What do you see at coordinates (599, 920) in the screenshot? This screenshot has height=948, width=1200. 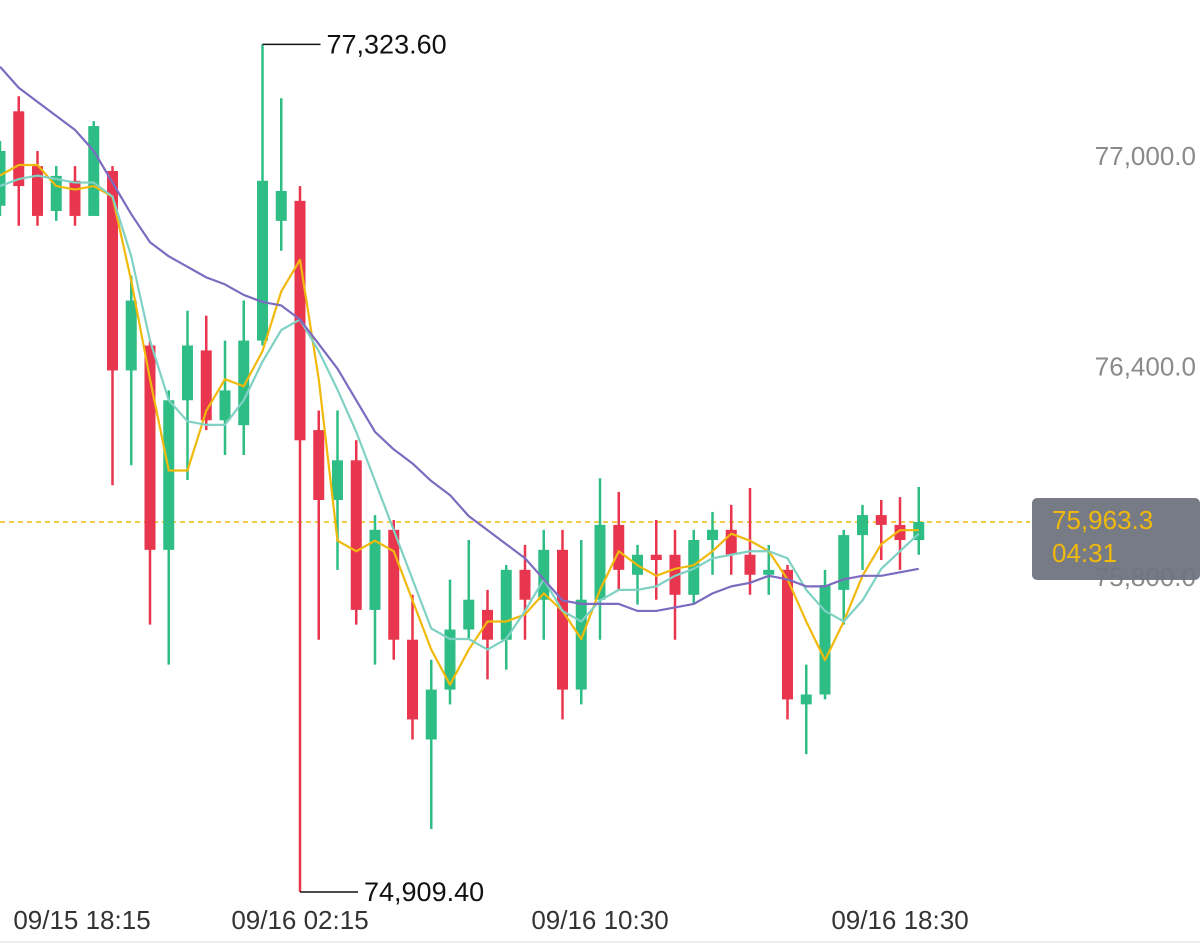 I see `x-tick-label: 09/16 10:30` at bounding box center [599, 920].